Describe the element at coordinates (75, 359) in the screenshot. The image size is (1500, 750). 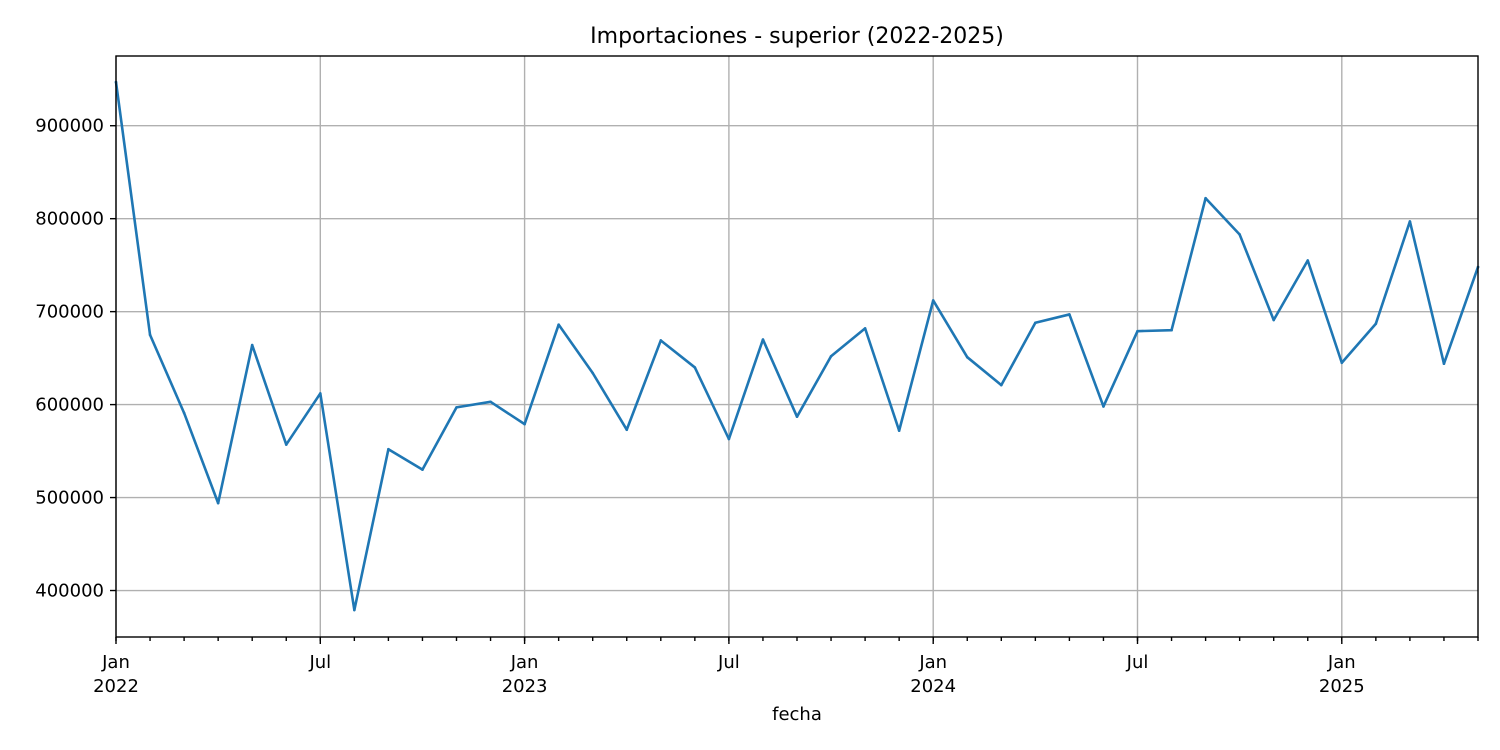
I see `y-axis: 400000 500000 600000 700000 800000 900000` at that location.